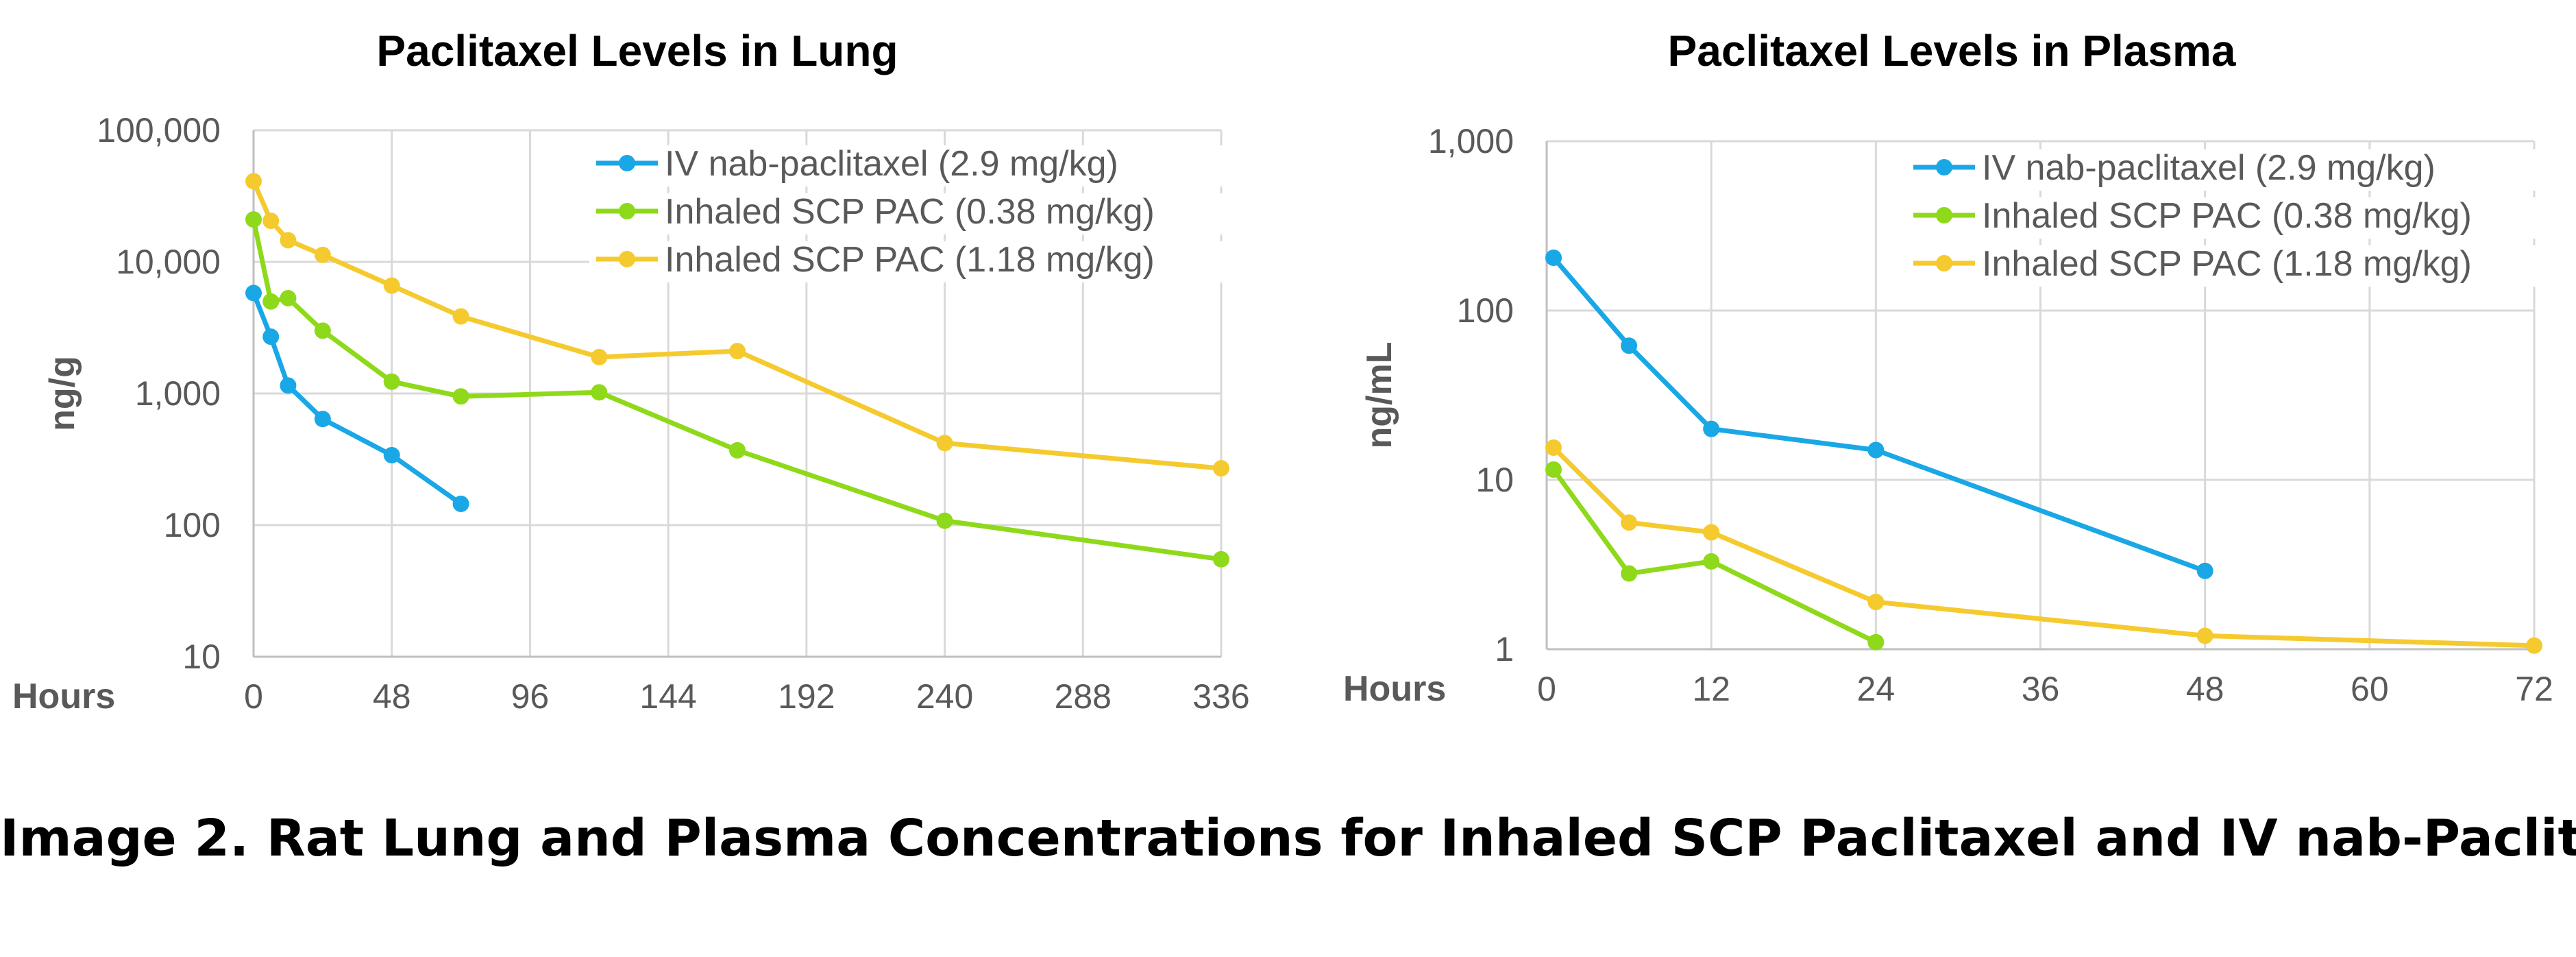 This screenshot has width=2576, height=957. I want to click on x-tick-label: 96, so click(531, 696).